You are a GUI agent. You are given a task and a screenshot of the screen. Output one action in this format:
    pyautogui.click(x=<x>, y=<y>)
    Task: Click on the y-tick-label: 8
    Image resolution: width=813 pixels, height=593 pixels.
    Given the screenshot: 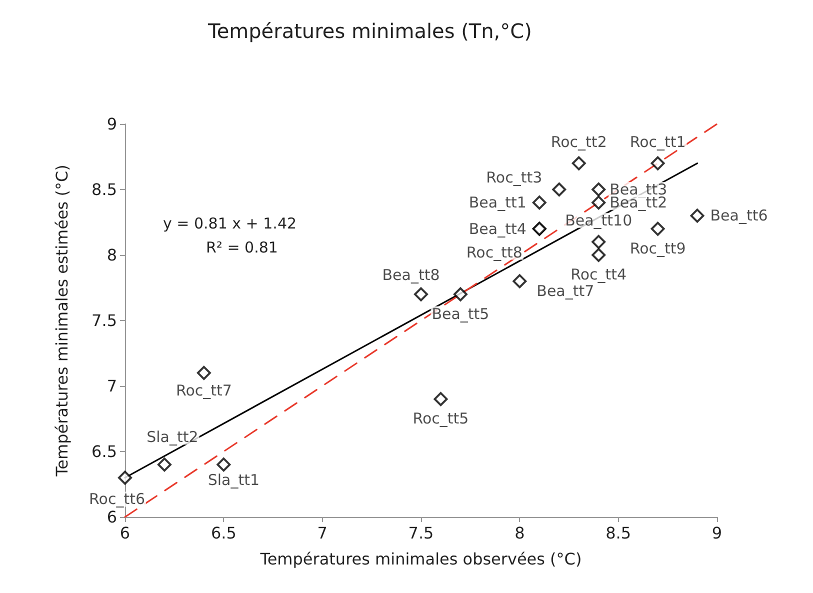 What is the action you would take?
    pyautogui.click(x=111, y=255)
    